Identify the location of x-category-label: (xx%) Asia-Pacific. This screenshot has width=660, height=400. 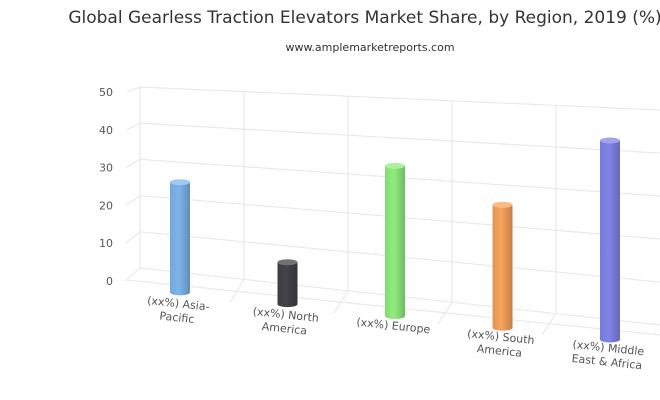
(177, 310).